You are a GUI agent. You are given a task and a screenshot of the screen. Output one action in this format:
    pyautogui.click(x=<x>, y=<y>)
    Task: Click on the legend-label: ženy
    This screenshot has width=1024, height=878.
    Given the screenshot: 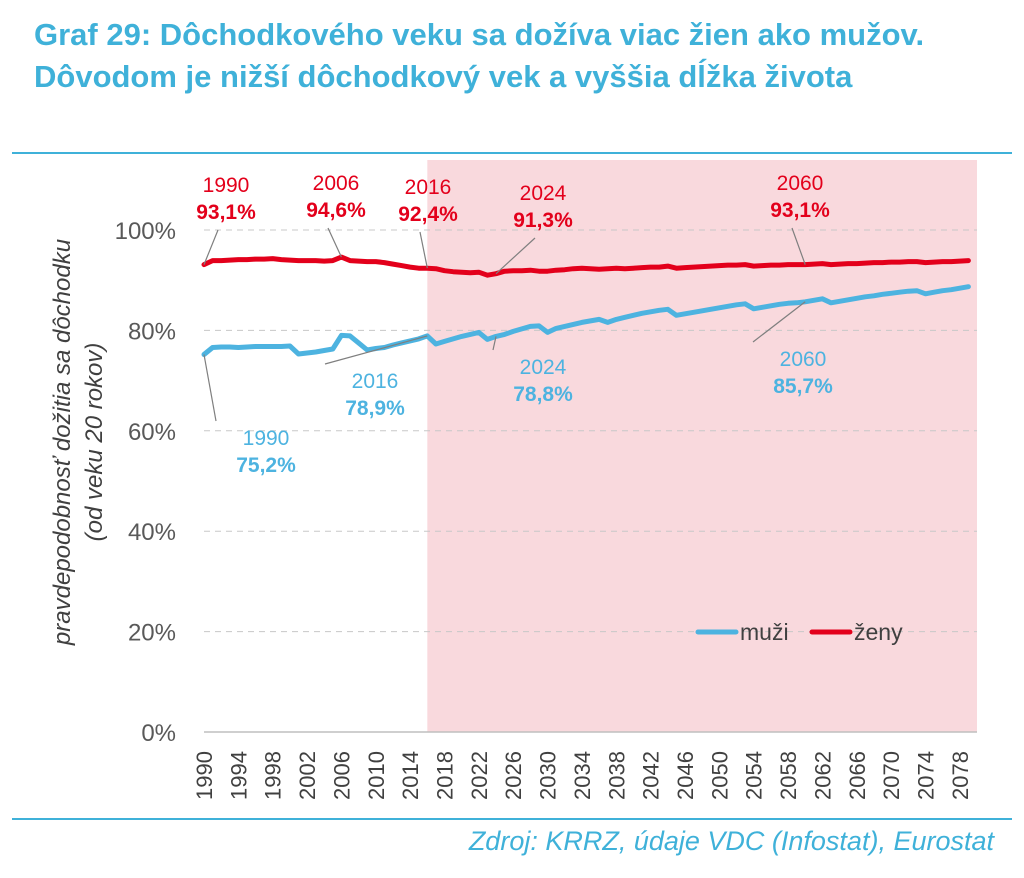 What is the action you would take?
    pyautogui.click(x=878, y=632)
    